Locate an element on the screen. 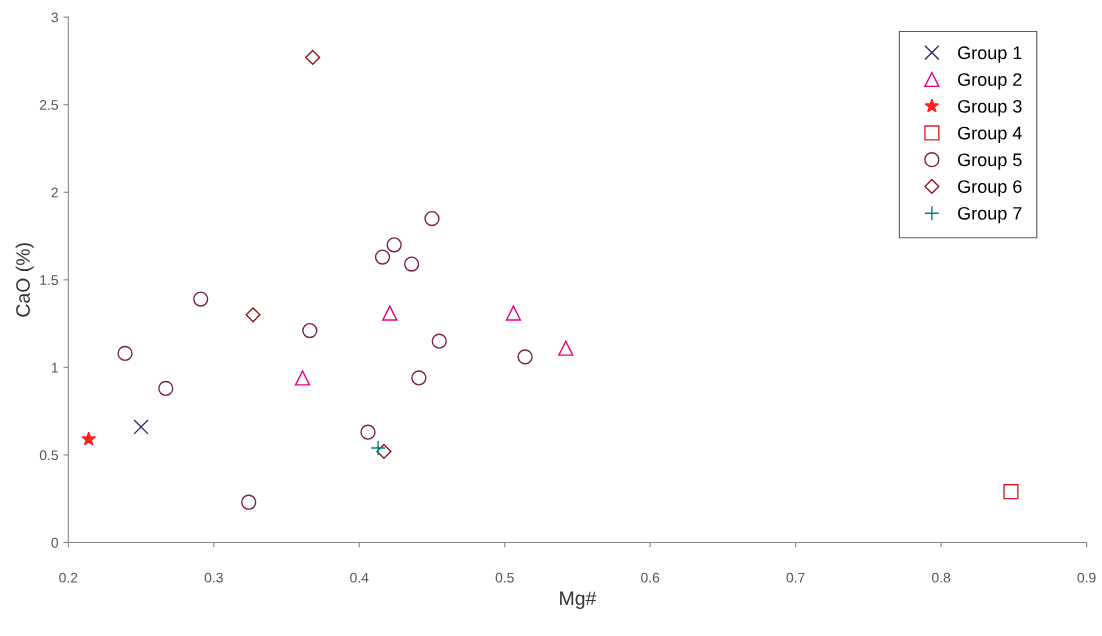 This screenshot has width=1102, height=636. legend-label: Group 5 is located at coordinates (990, 161).